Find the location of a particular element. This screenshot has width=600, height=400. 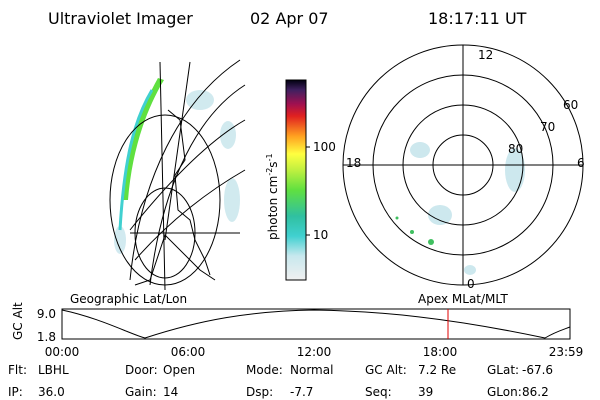

timeline-left-label: Geographic Lat/Lon is located at coordinates (128, 299).